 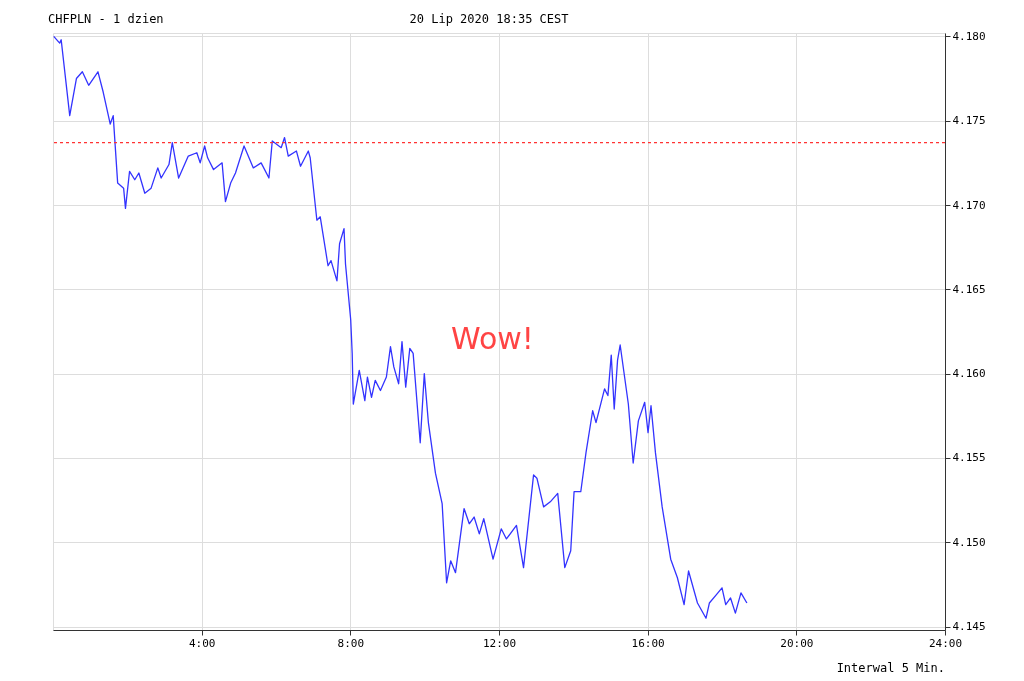 I want to click on x-tick-label: 8:00, so click(x=351, y=643).